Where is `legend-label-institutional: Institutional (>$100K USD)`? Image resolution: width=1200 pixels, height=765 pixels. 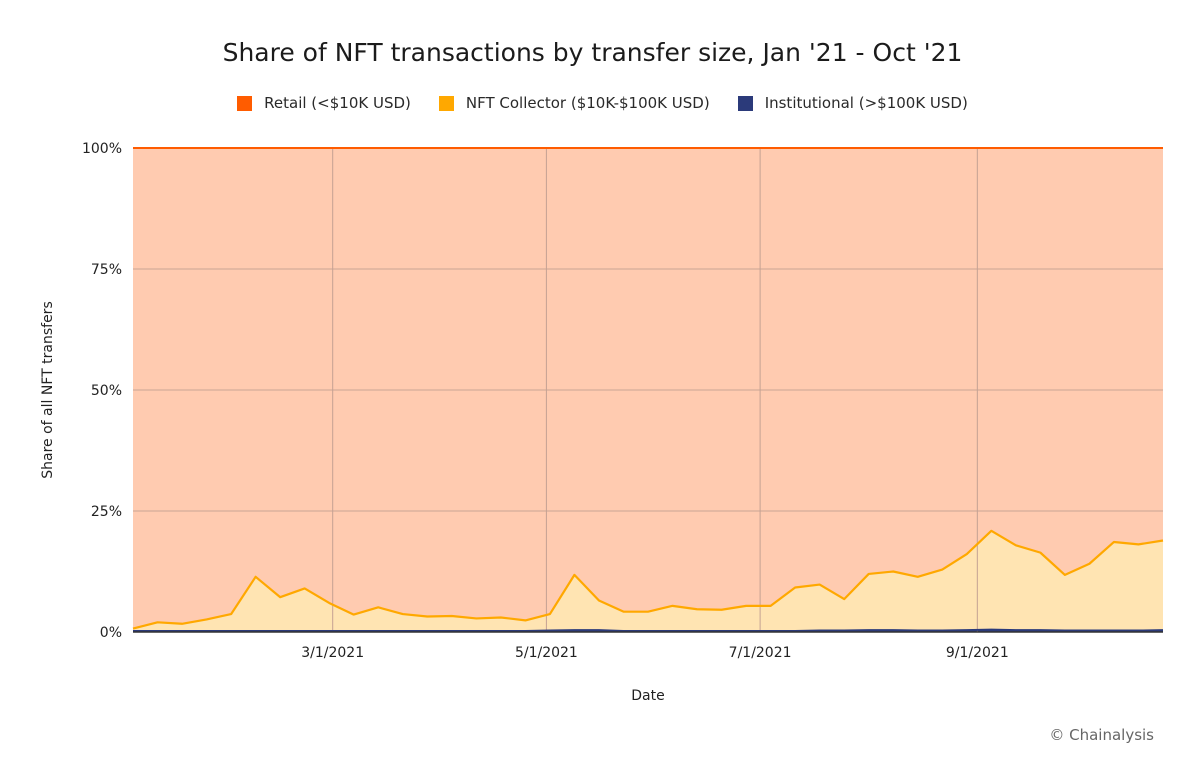 legend-label-institutional: Institutional (>$100K USD) is located at coordinates (866, 103).